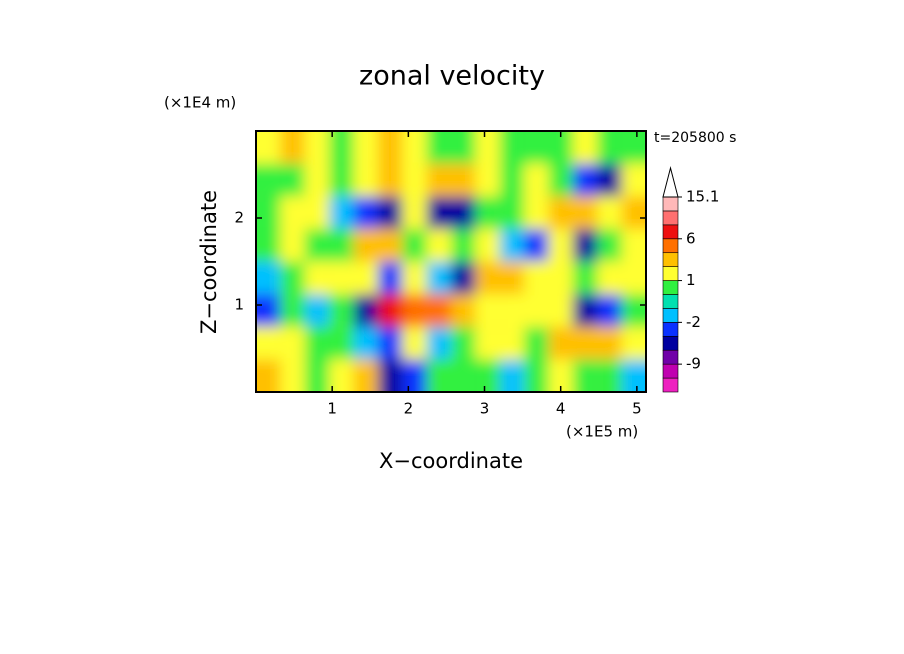  Describe the element at coordinates (200, 103) in the screenshot. I see `y-unit: (×1E4 m)` at that location.